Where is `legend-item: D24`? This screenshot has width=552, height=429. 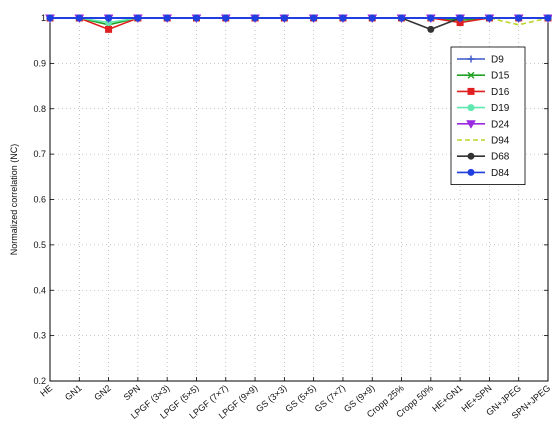
legend-item: D24 is located at coordinates (483, 124).